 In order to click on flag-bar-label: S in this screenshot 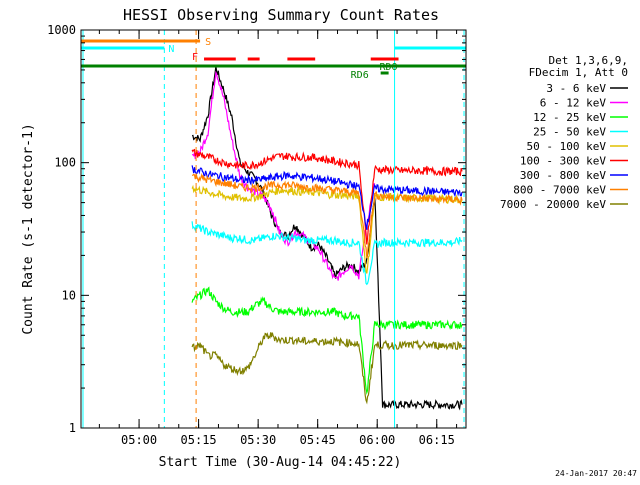, I will do `click(208, 42)`.